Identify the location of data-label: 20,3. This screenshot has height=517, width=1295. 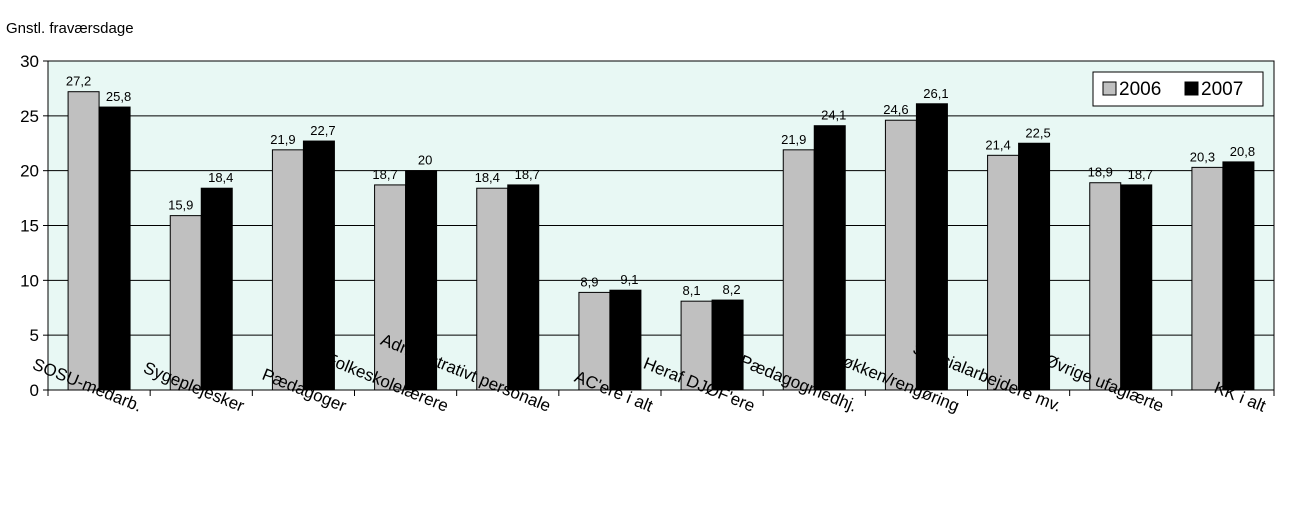
(1202, 156).